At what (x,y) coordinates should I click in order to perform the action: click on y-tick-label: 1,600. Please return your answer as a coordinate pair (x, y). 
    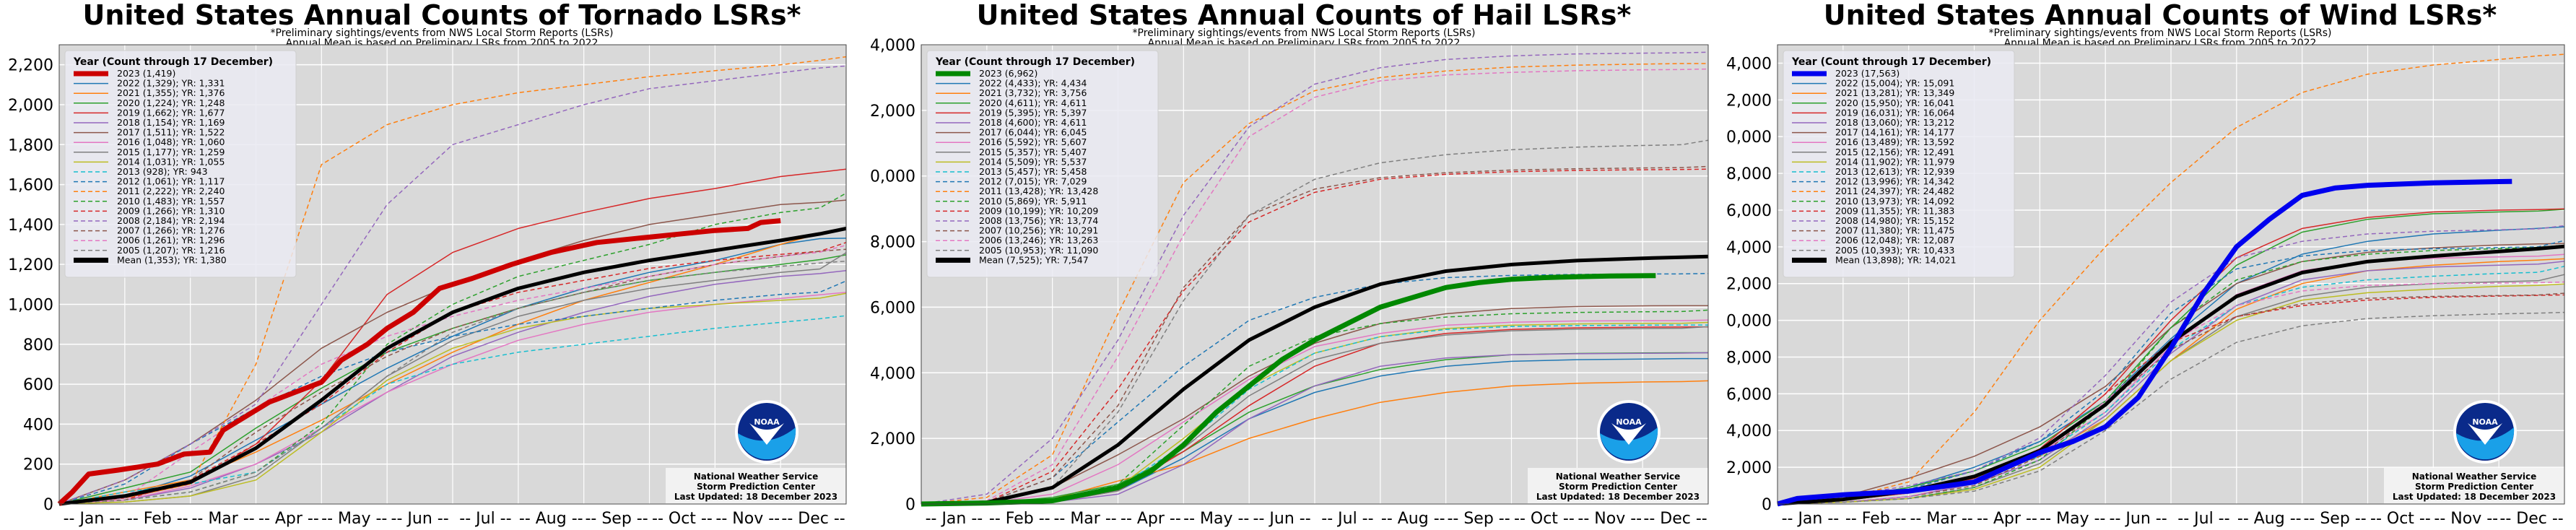
    Looking at the image, I should click on (31, 186).